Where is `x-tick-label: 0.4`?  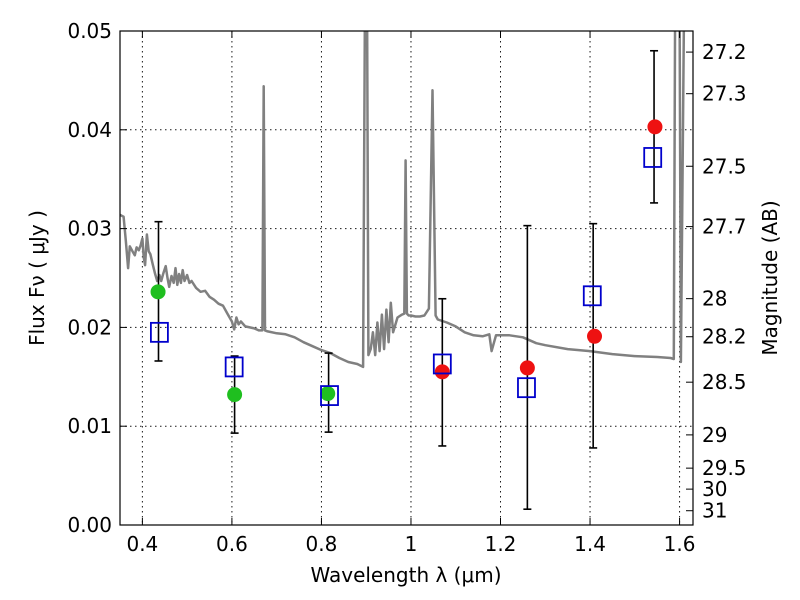
x-tick-label: 0.4 is located at coordinates (142, 544).